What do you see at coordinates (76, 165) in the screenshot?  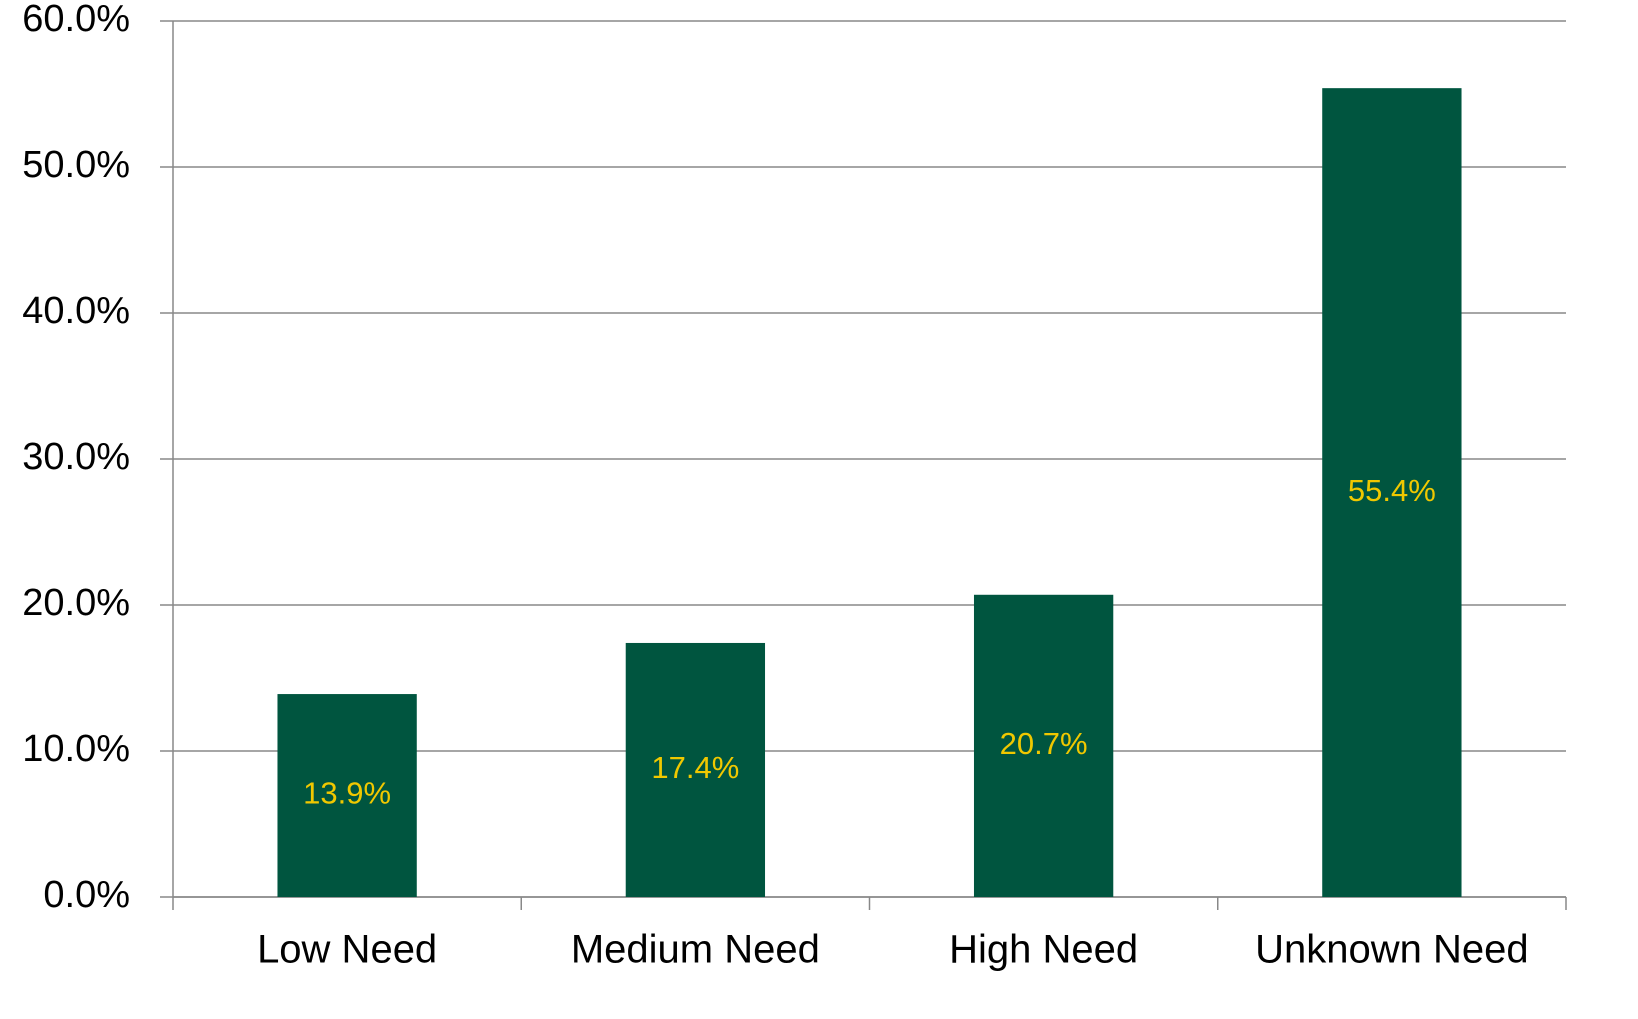 I see `y-tick-label: 50.0%` at bounding box center [76, 165].